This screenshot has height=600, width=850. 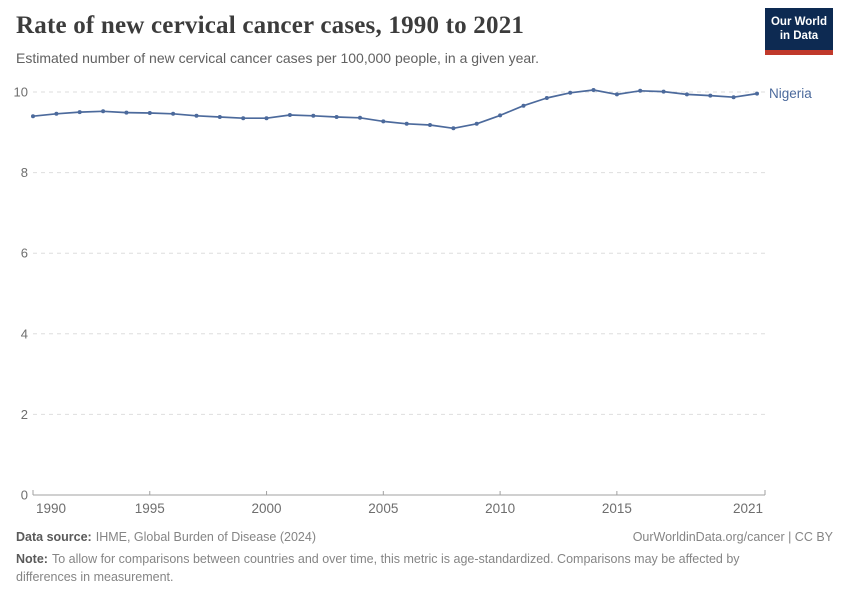 What do you see at coordinates (799, 29) in the screenshot?
I see `owid-logo-text: Our World in Data` at bounding box center [799, 29].